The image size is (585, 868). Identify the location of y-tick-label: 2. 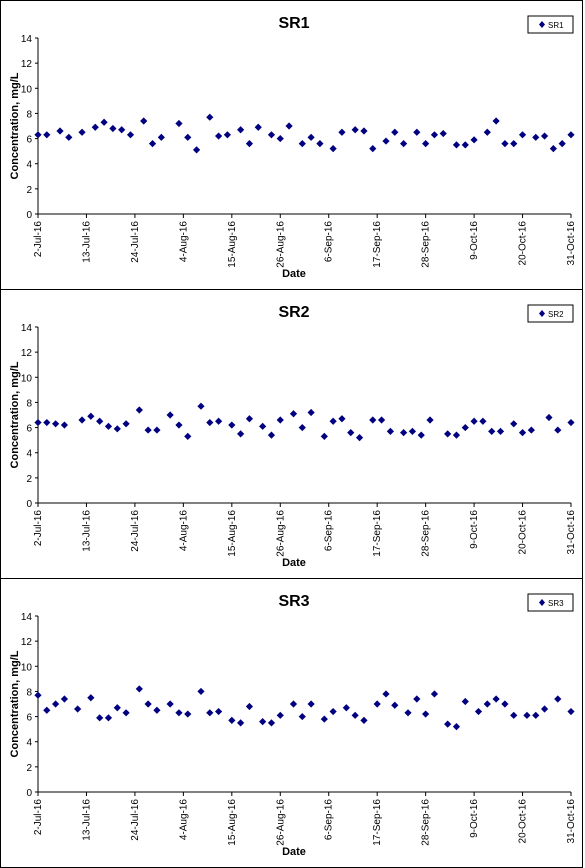
(29, 190).